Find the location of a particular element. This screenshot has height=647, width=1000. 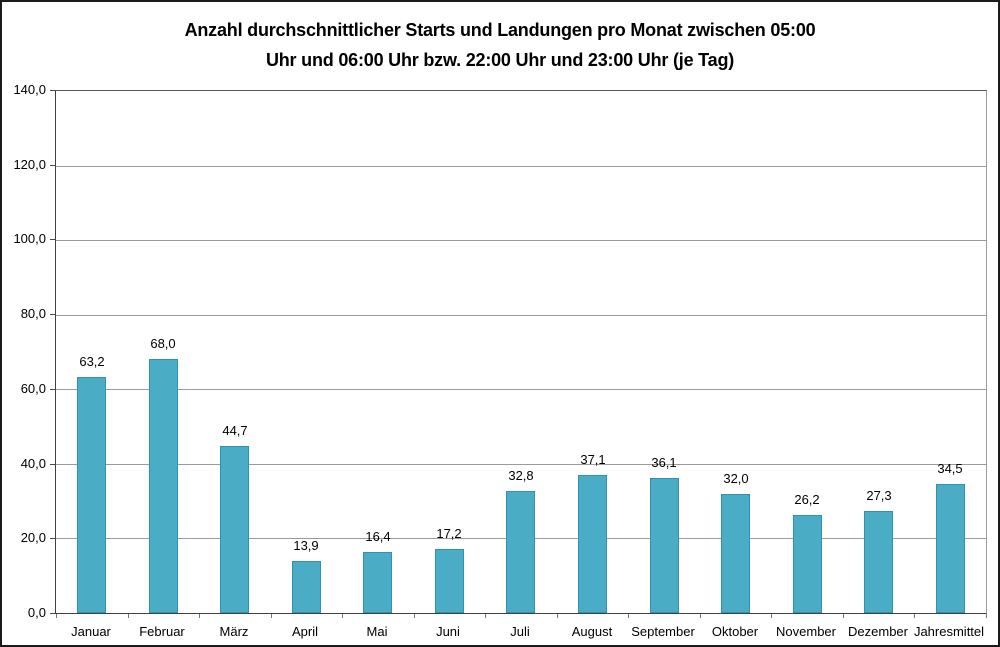

x-axis-category-label: Januar is located at coordinates (91, 631).